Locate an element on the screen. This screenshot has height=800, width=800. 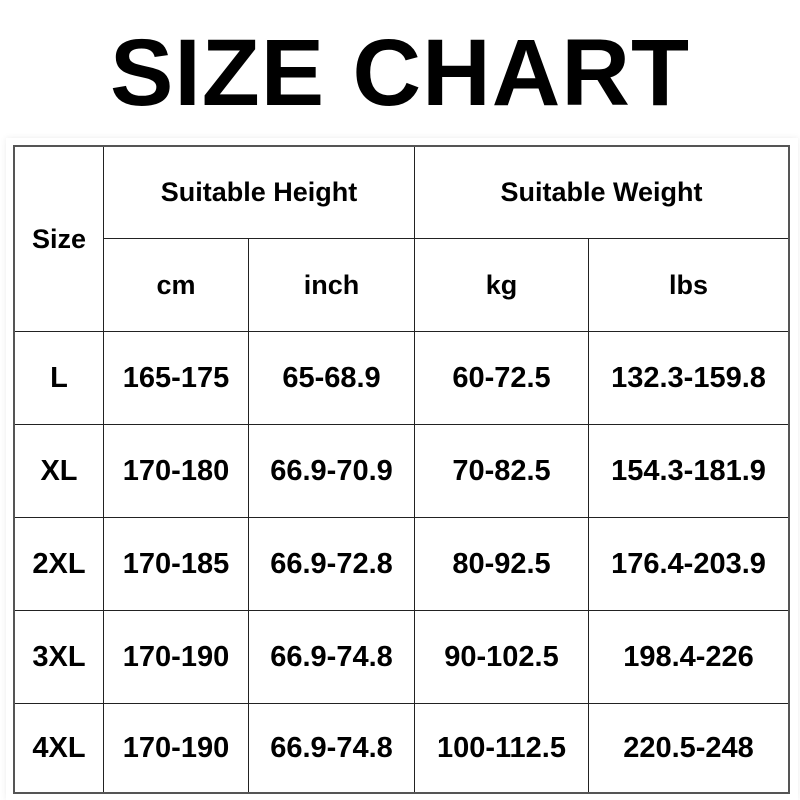
cell-size: 2XL is located at coordinates (59, 564).